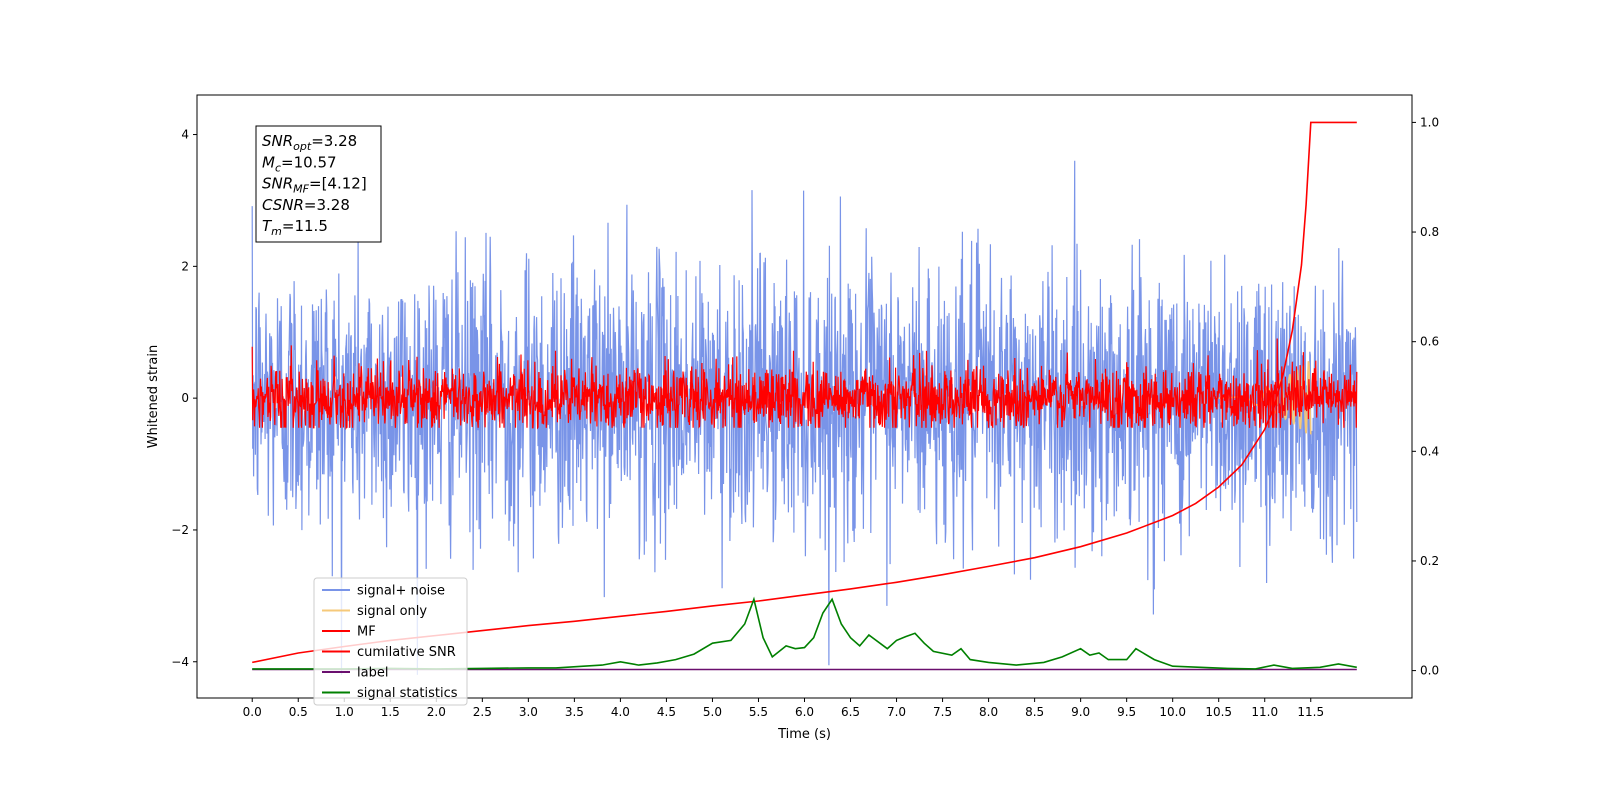 The height and width of the screenshot is (800, 1600). I want to click on legend-label: signal+ noise, so click(401, 591).